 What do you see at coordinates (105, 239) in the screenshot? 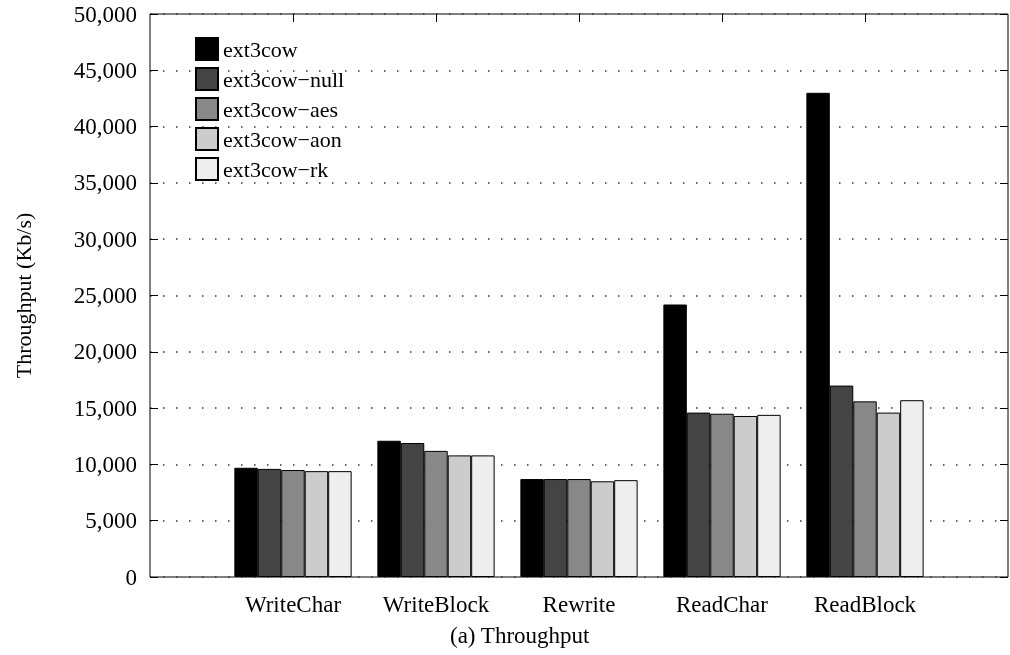
I see `y-tick-label: 30,000` at bounding box center [105, 239].